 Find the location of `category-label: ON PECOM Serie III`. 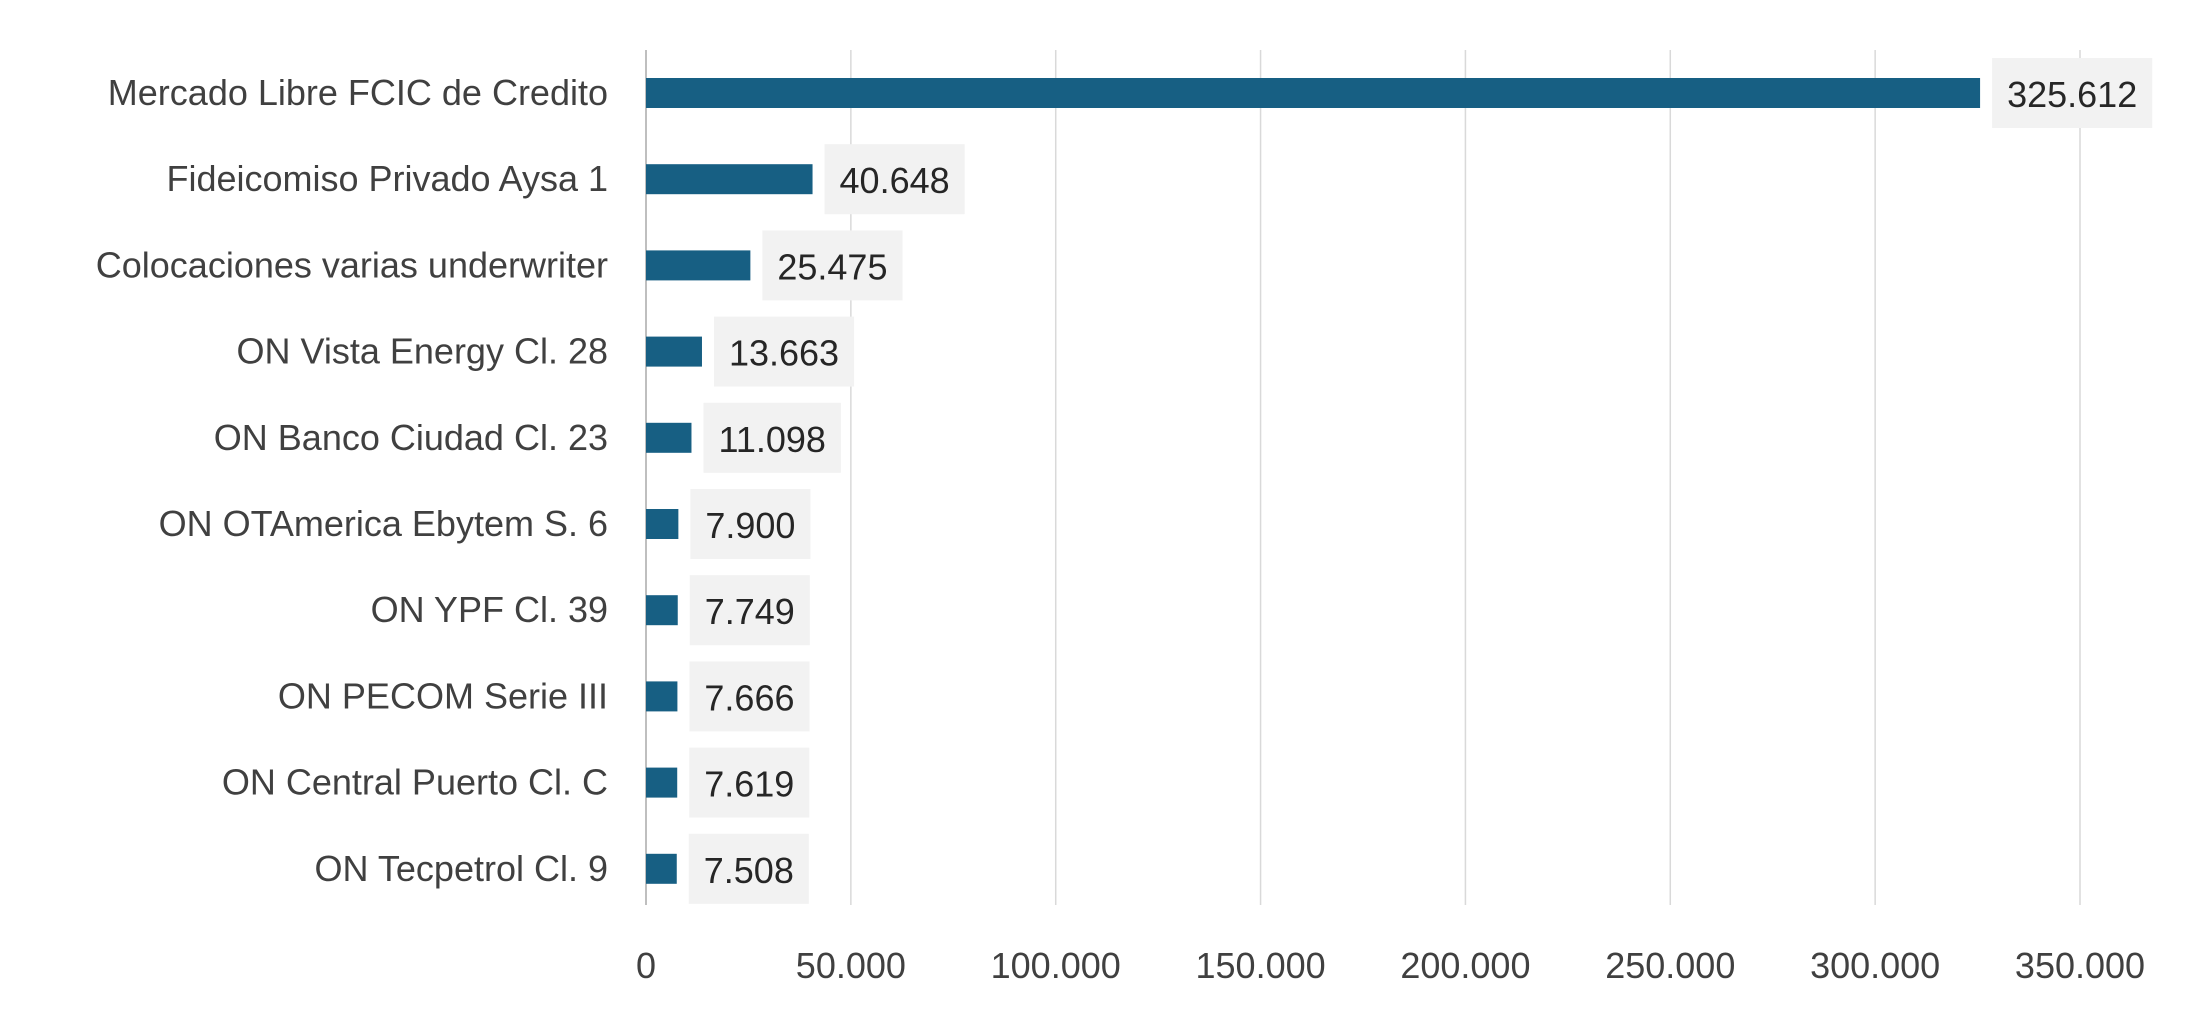

category-label: ON PECOM Serie III is located at coordinates (443, 695).